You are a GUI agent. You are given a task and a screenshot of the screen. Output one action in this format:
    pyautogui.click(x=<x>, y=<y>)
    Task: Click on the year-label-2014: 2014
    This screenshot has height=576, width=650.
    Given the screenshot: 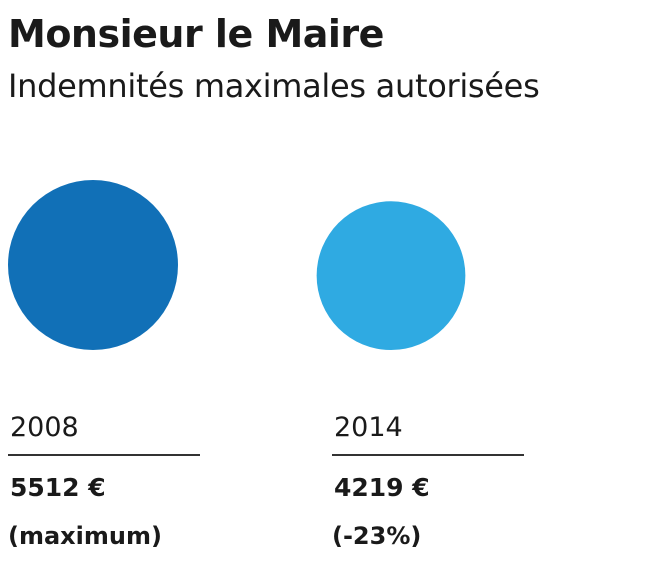 What is the action you would take?
    pyautogui.click(x=368, y=427)
    